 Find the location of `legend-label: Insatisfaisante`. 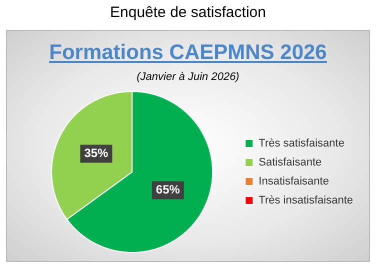

legend-label: Insatisfaisante is located at coordinates (293, 182).